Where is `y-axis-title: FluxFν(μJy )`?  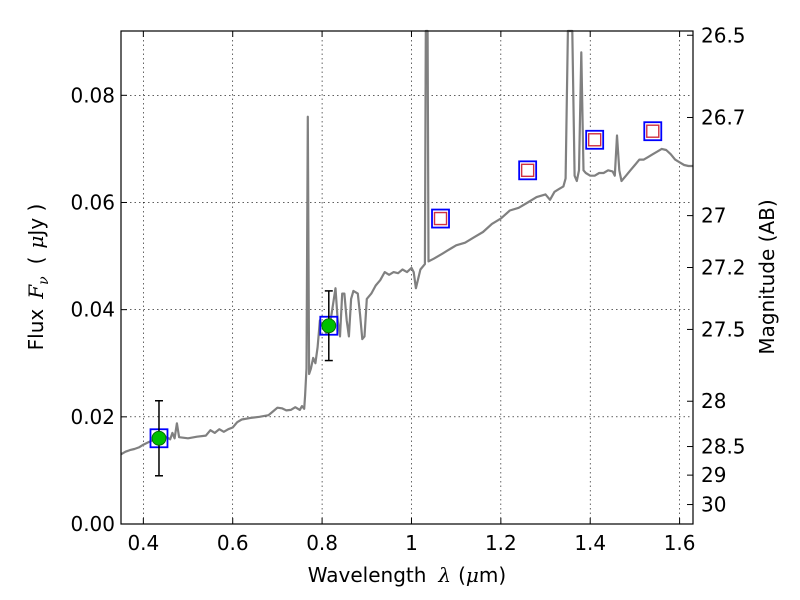
y-axis-title: FluxFν(μJy ) is located at coordinates (38, 277).